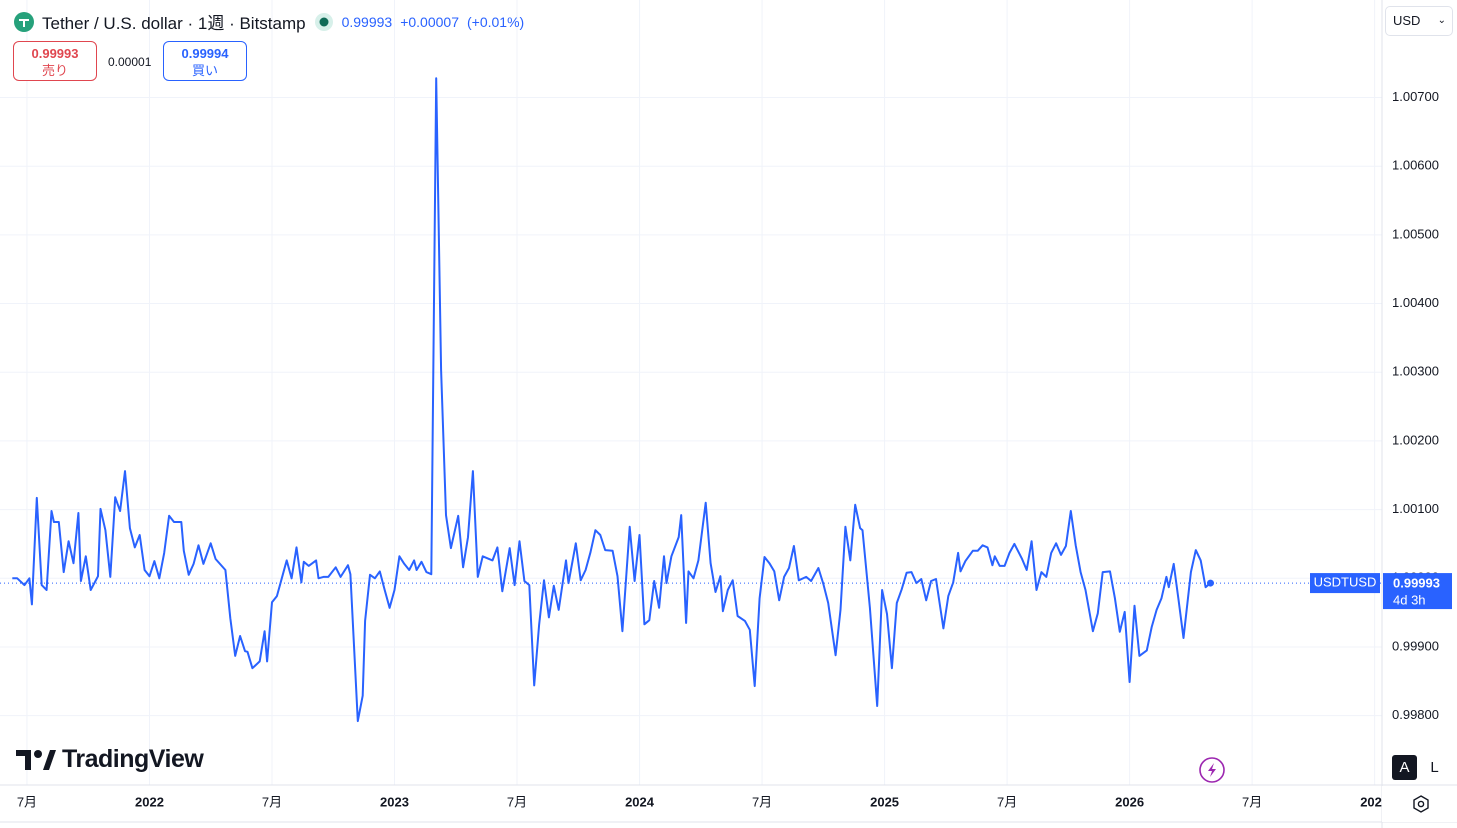 The width and height of the screenshot is (1457, 828). I want to click on tv-icon, so click(36, 759).